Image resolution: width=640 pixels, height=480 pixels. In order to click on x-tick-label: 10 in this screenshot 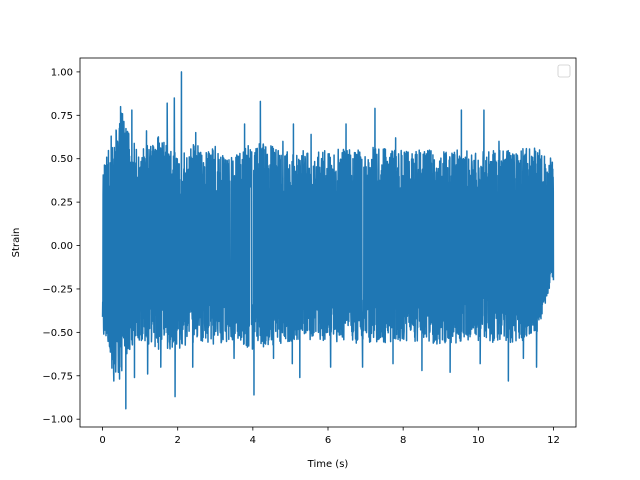, I will do `click(478, 440)`.